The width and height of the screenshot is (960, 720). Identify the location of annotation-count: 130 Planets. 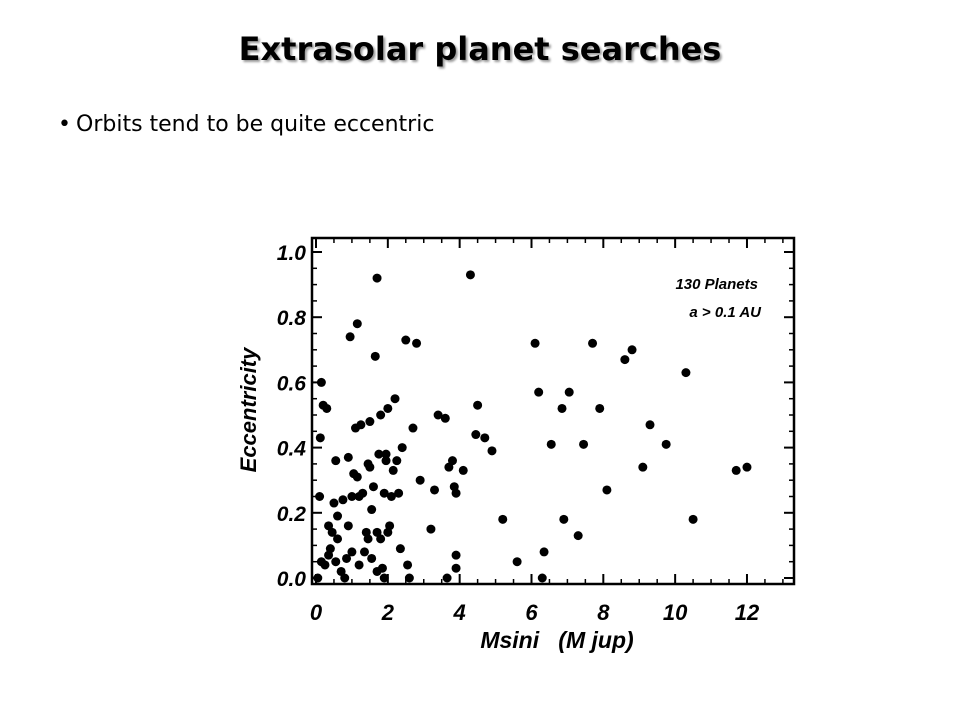
(716, 284).